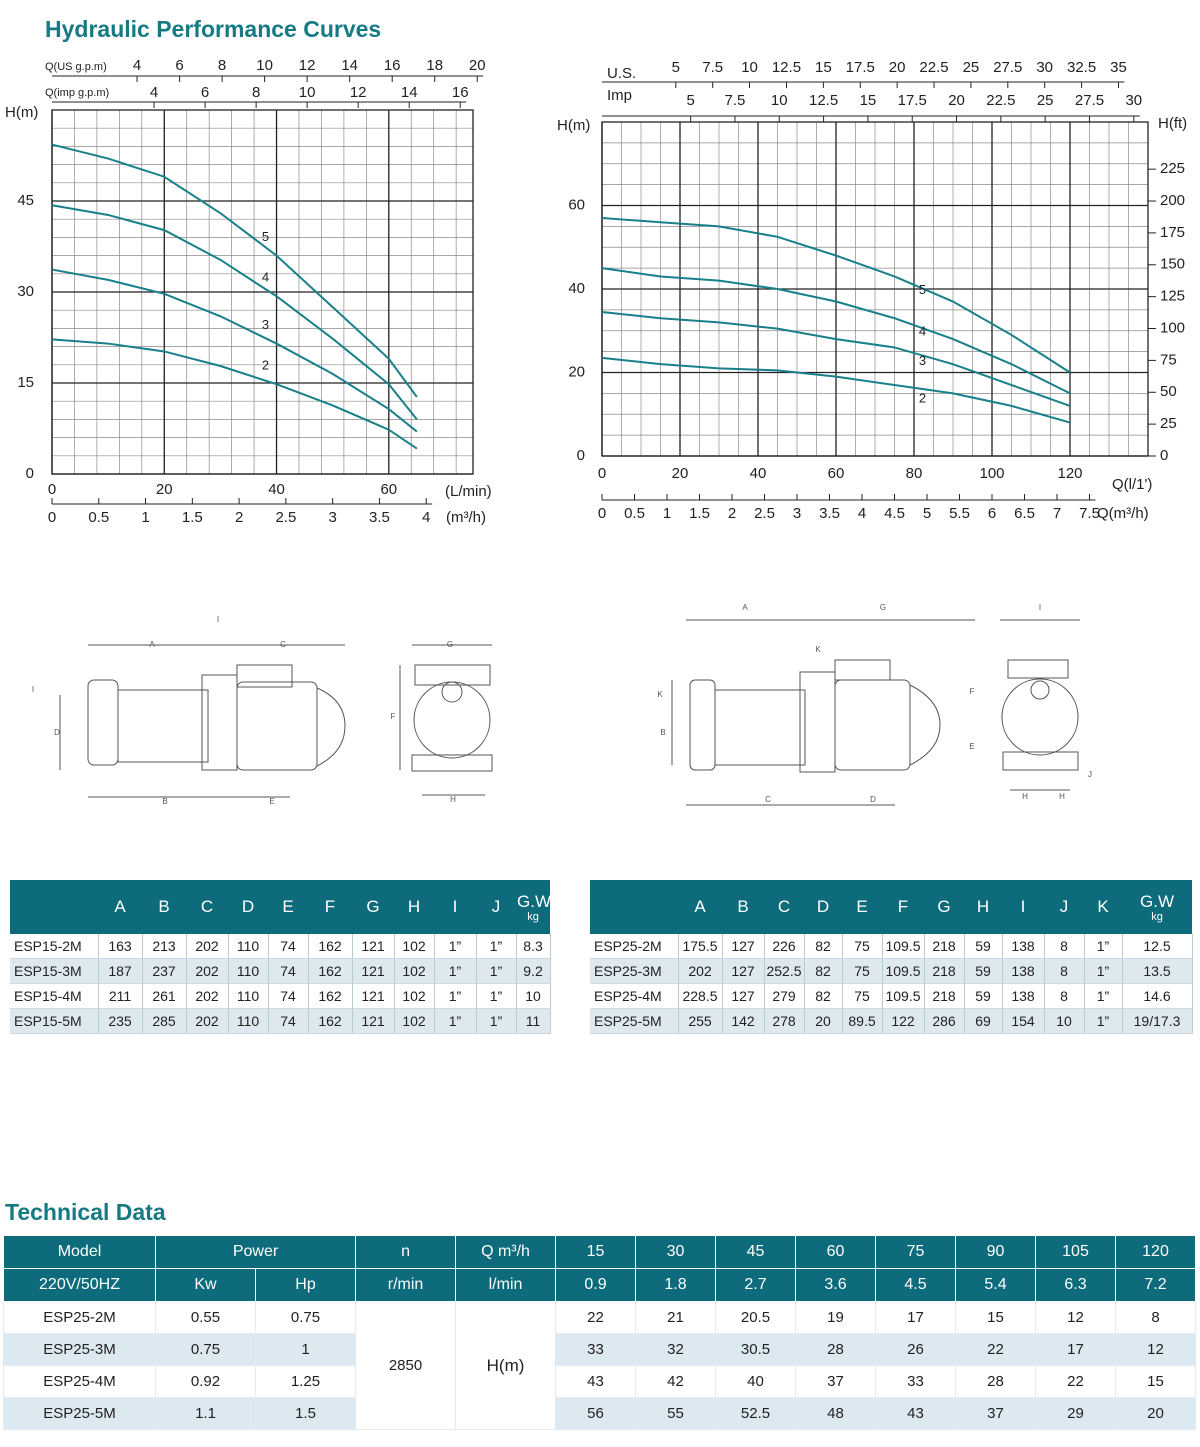 This screenshot has width=1200, height=1447. What do you see at coordinates (1103, 906) in the screenshot?
I see `column-header: K` at bounding box center [1103, 906].